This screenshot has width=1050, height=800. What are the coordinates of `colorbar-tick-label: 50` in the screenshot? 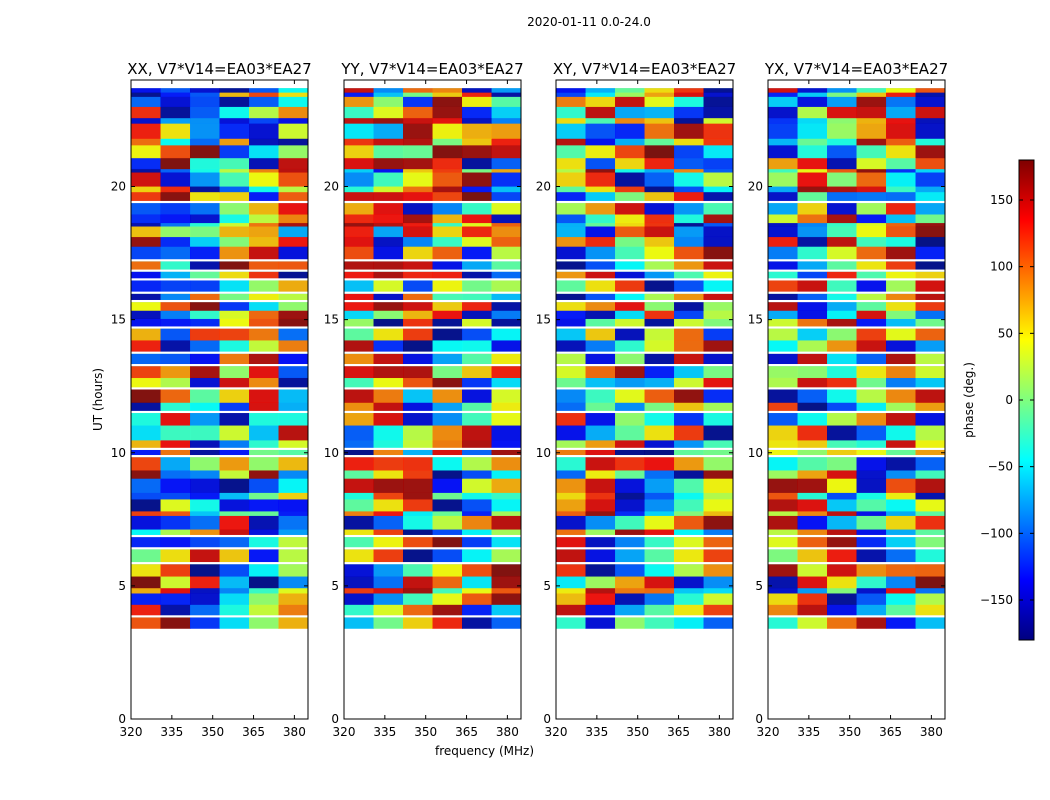 It's located at (1005, 333).